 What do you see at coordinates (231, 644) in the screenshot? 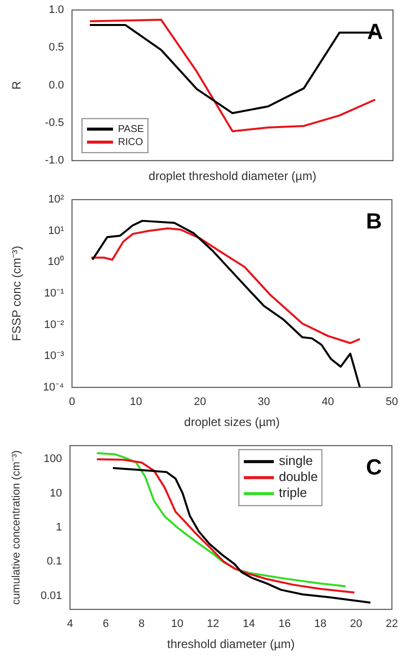
I see `x-axis-title: threshold diameter (µm)` at bounding box center [231, 644].